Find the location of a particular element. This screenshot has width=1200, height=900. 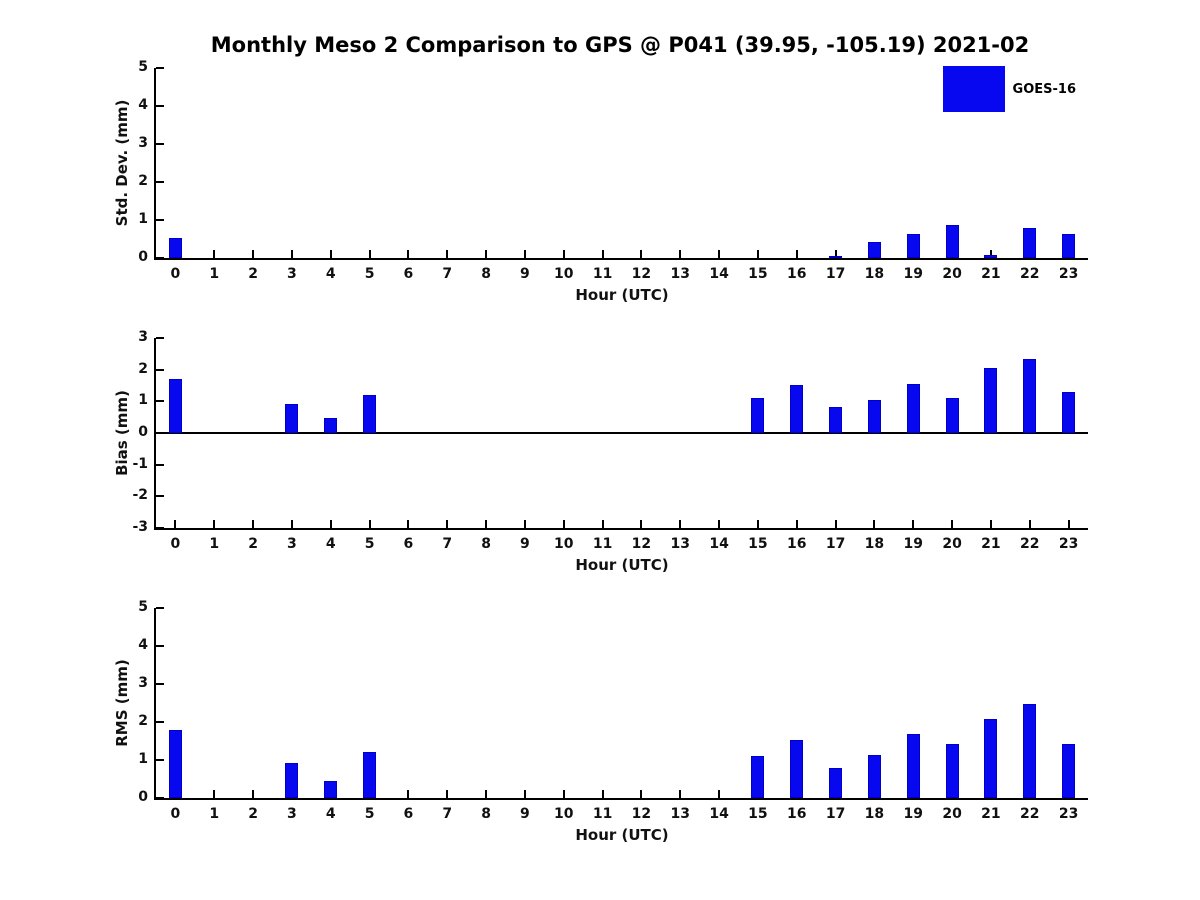

zero-line is located at coordinates (622, 433).